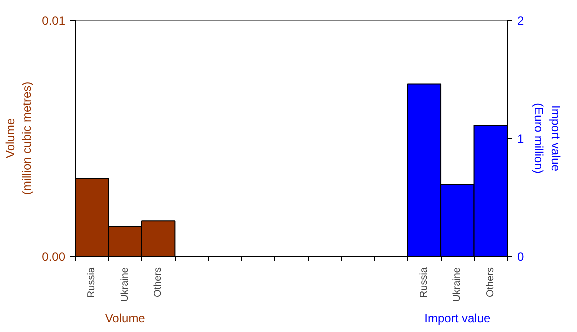 Image resolution: width=577 pixels, height=332 pixels. I want to click on y-tick-label: 0.01, so click(54, 21).